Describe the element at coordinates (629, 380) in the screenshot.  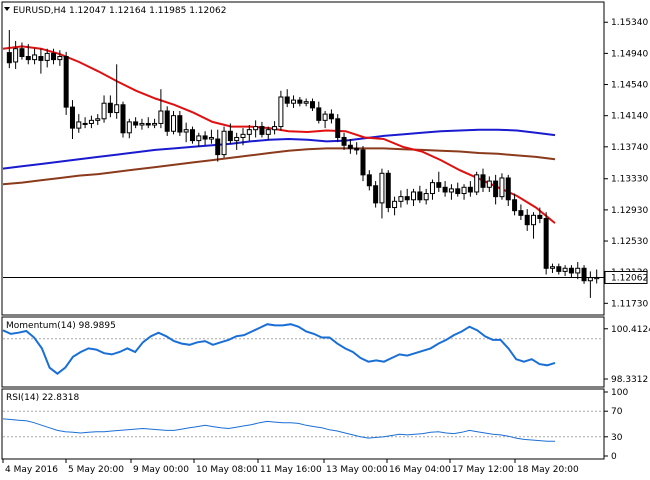
I see `momentum-tick-label: 98.3312` at that location.